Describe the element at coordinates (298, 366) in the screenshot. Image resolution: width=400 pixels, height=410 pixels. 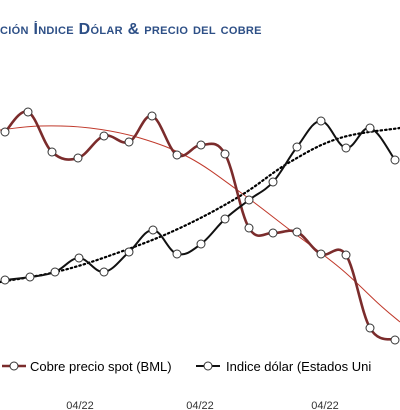
I see `legend-dolar-label: Indice dólar (Estados Uni` at that location.